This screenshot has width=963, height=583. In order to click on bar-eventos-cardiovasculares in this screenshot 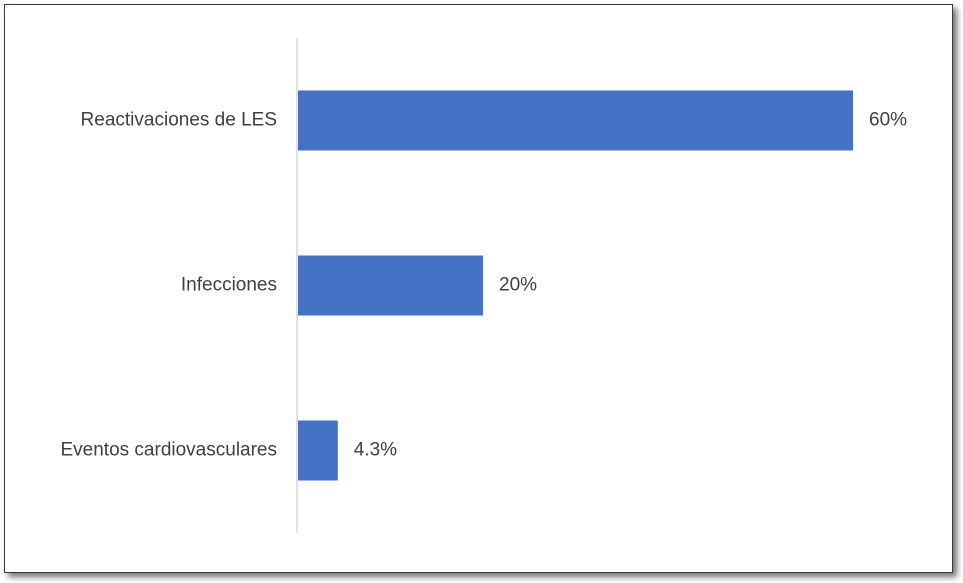, I will do `click(318, 450)`.